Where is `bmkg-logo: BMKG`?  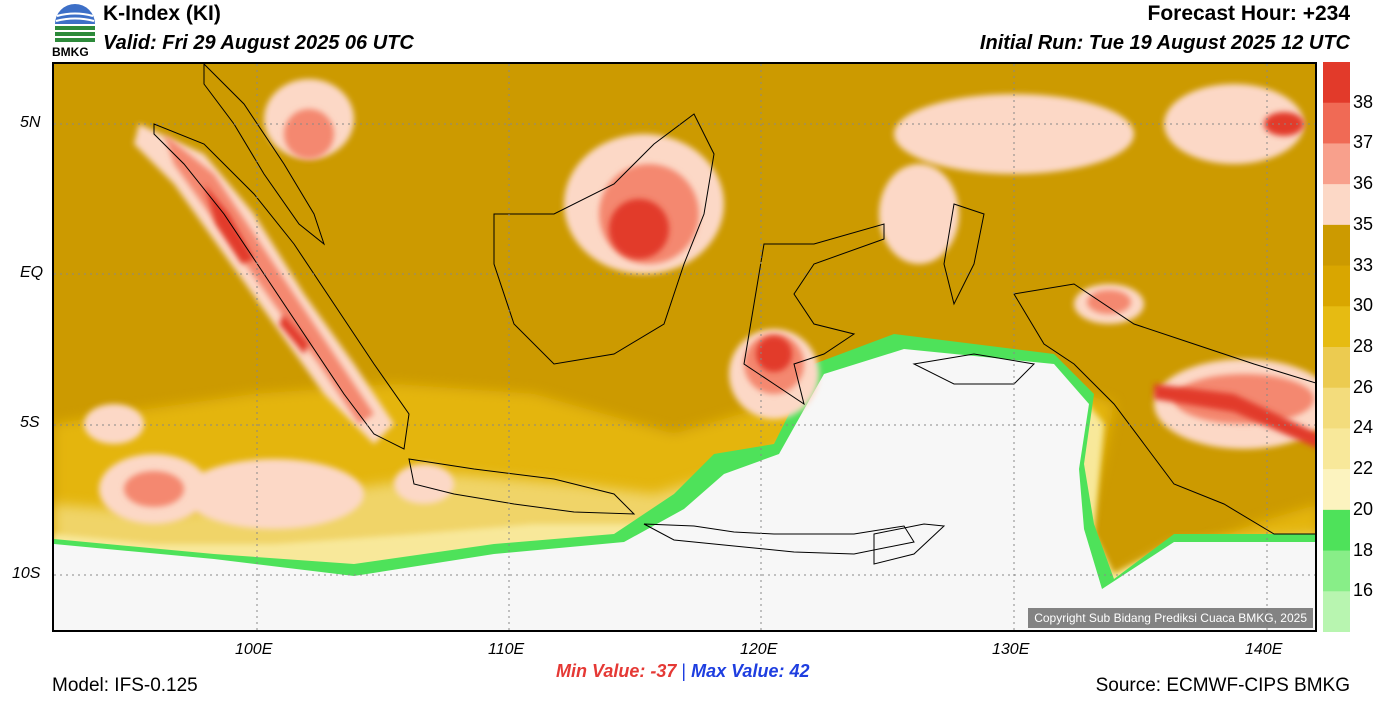 bmkg-logo: BMKG is located at coordinates (75, 31).